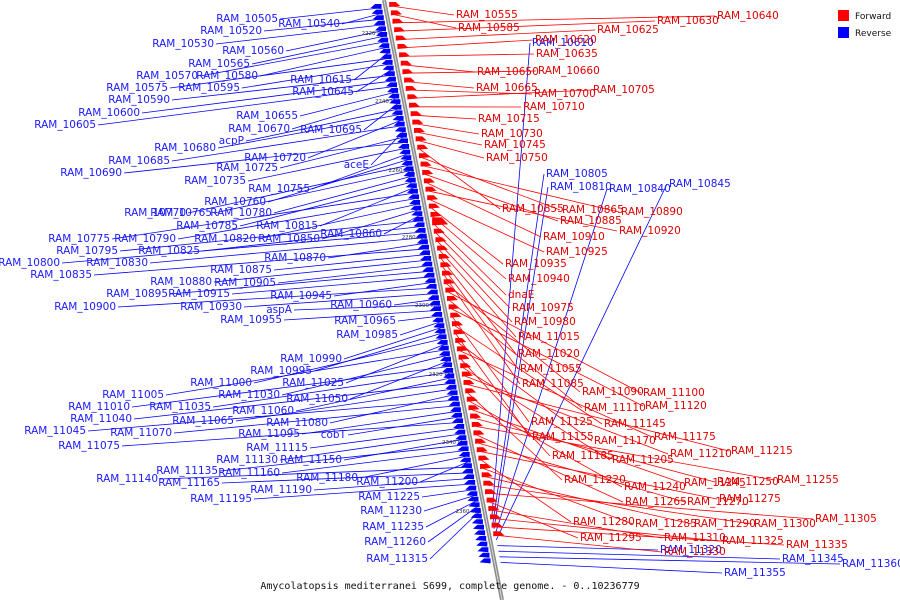  I want to click on reverse-gene-label: RAM_11140, so click(127, 479).